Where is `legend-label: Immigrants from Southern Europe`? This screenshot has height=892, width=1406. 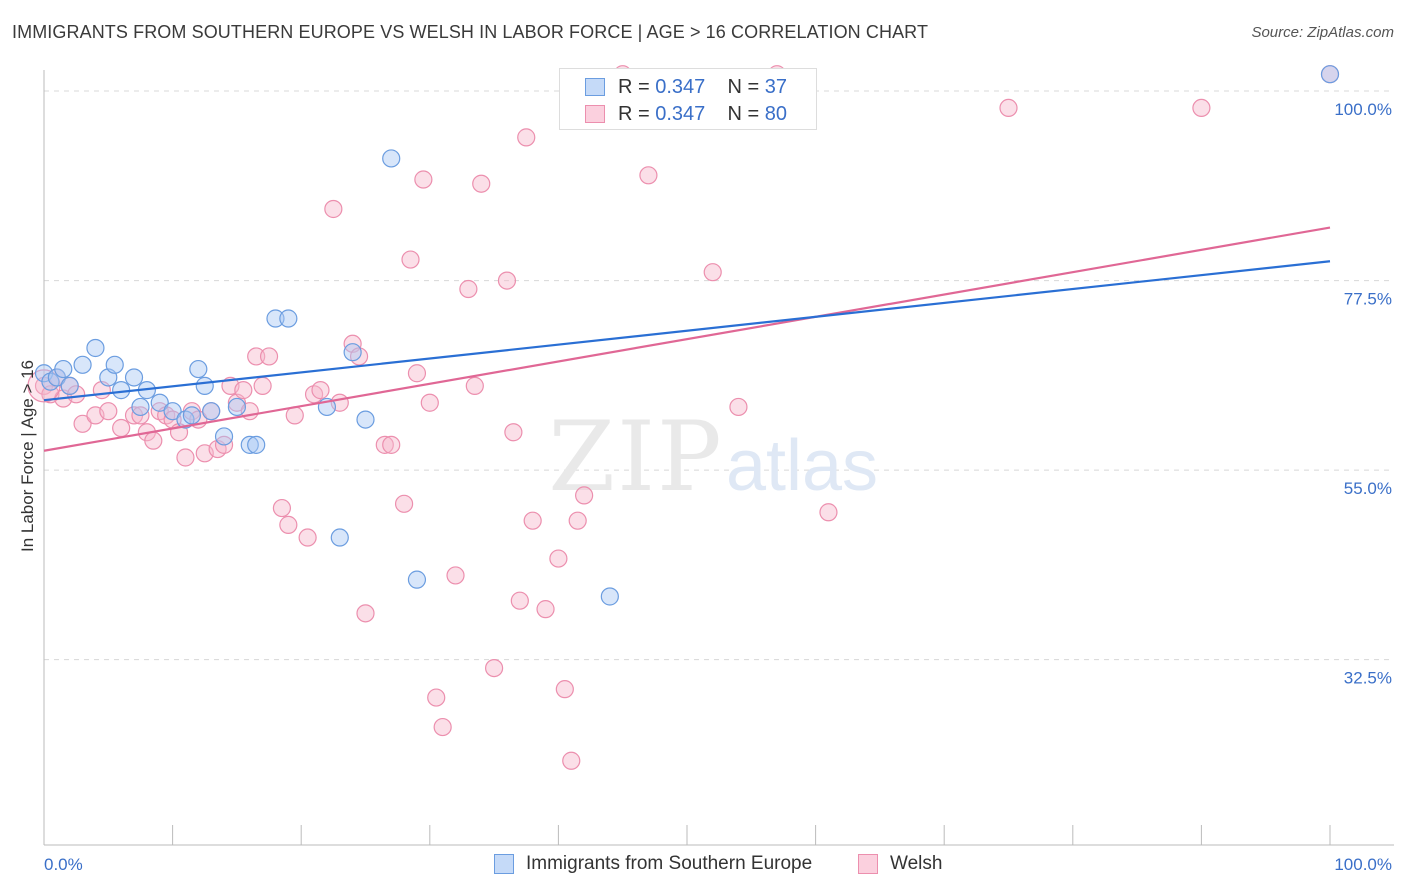
legend-label: Immigrants from Southern Europe is located at coordinates (669, 863).